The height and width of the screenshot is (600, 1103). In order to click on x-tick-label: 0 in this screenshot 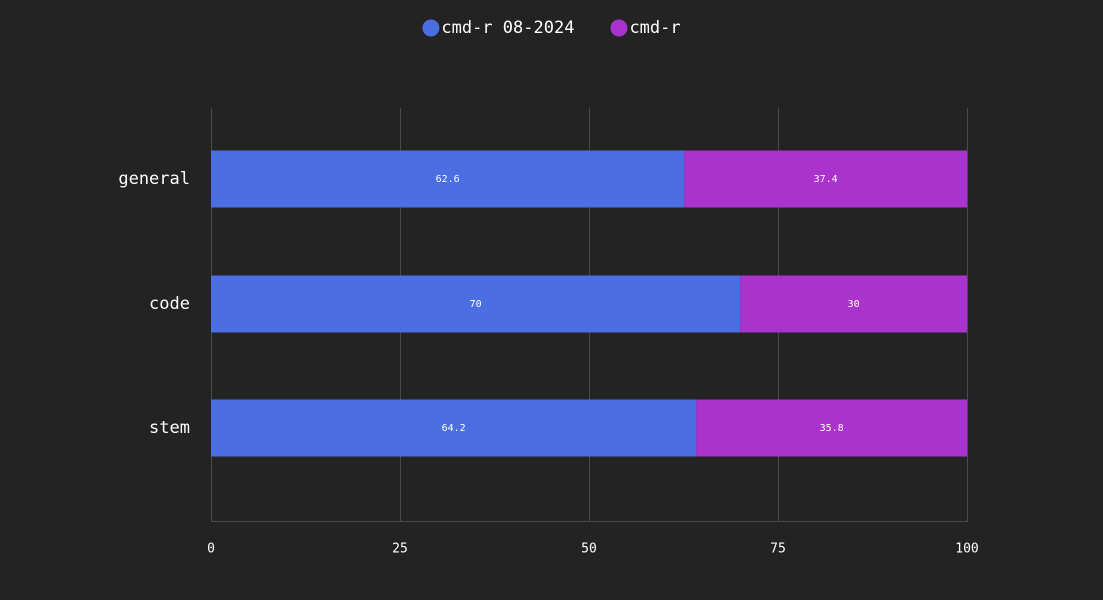, I will do `click(211, 549)`.